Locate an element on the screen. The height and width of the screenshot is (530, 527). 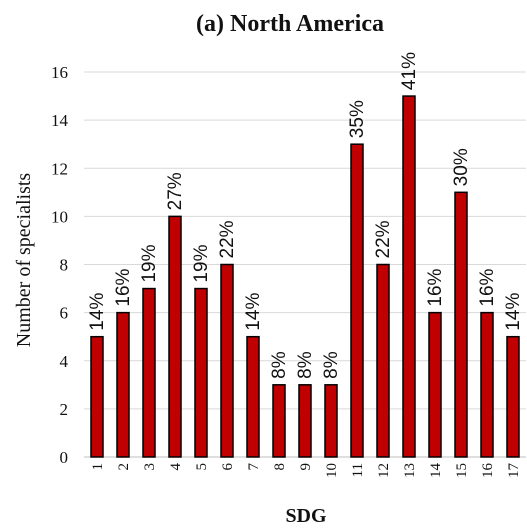
y-tick-label: 6 is located at coordinates (64, 313).